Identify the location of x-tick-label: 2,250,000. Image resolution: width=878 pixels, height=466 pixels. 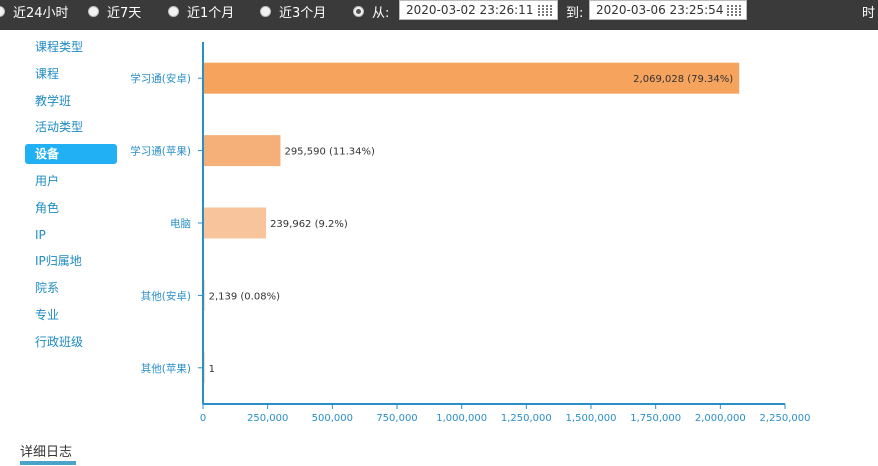
(785, 418).